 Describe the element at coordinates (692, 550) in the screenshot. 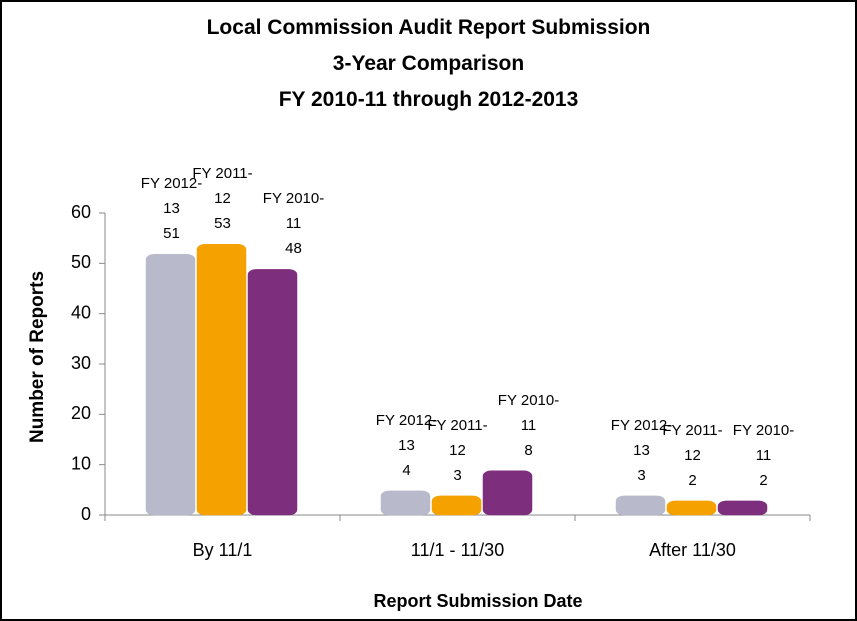

I see `x-tick-label: After 11/30` at that location.